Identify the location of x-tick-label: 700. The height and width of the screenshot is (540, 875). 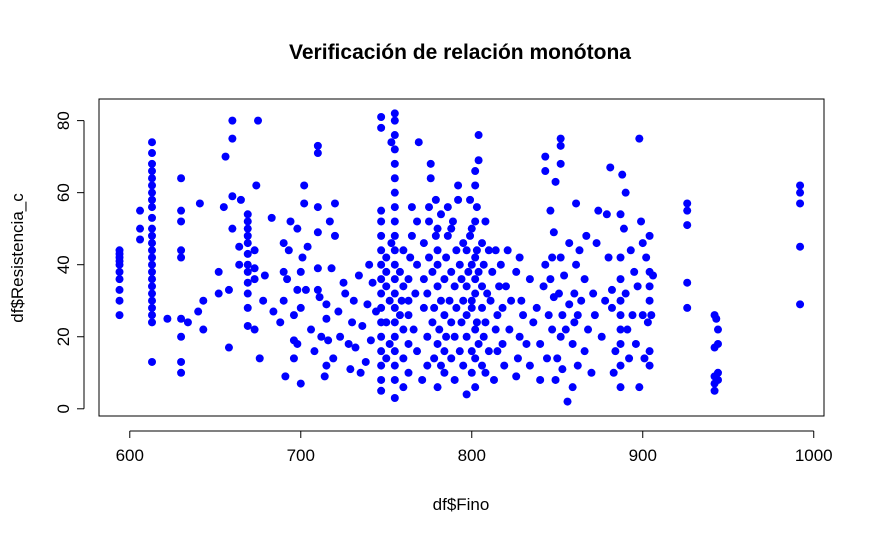
(301, 455).